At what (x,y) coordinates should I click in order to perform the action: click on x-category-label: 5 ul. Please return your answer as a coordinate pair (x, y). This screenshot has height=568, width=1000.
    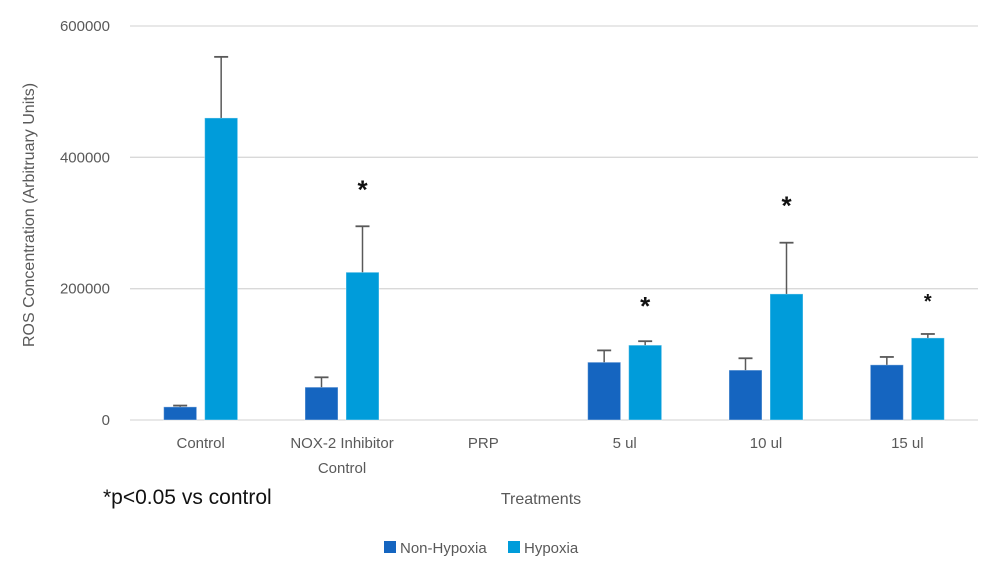
    Looking at the image, I should click on (625, 443).